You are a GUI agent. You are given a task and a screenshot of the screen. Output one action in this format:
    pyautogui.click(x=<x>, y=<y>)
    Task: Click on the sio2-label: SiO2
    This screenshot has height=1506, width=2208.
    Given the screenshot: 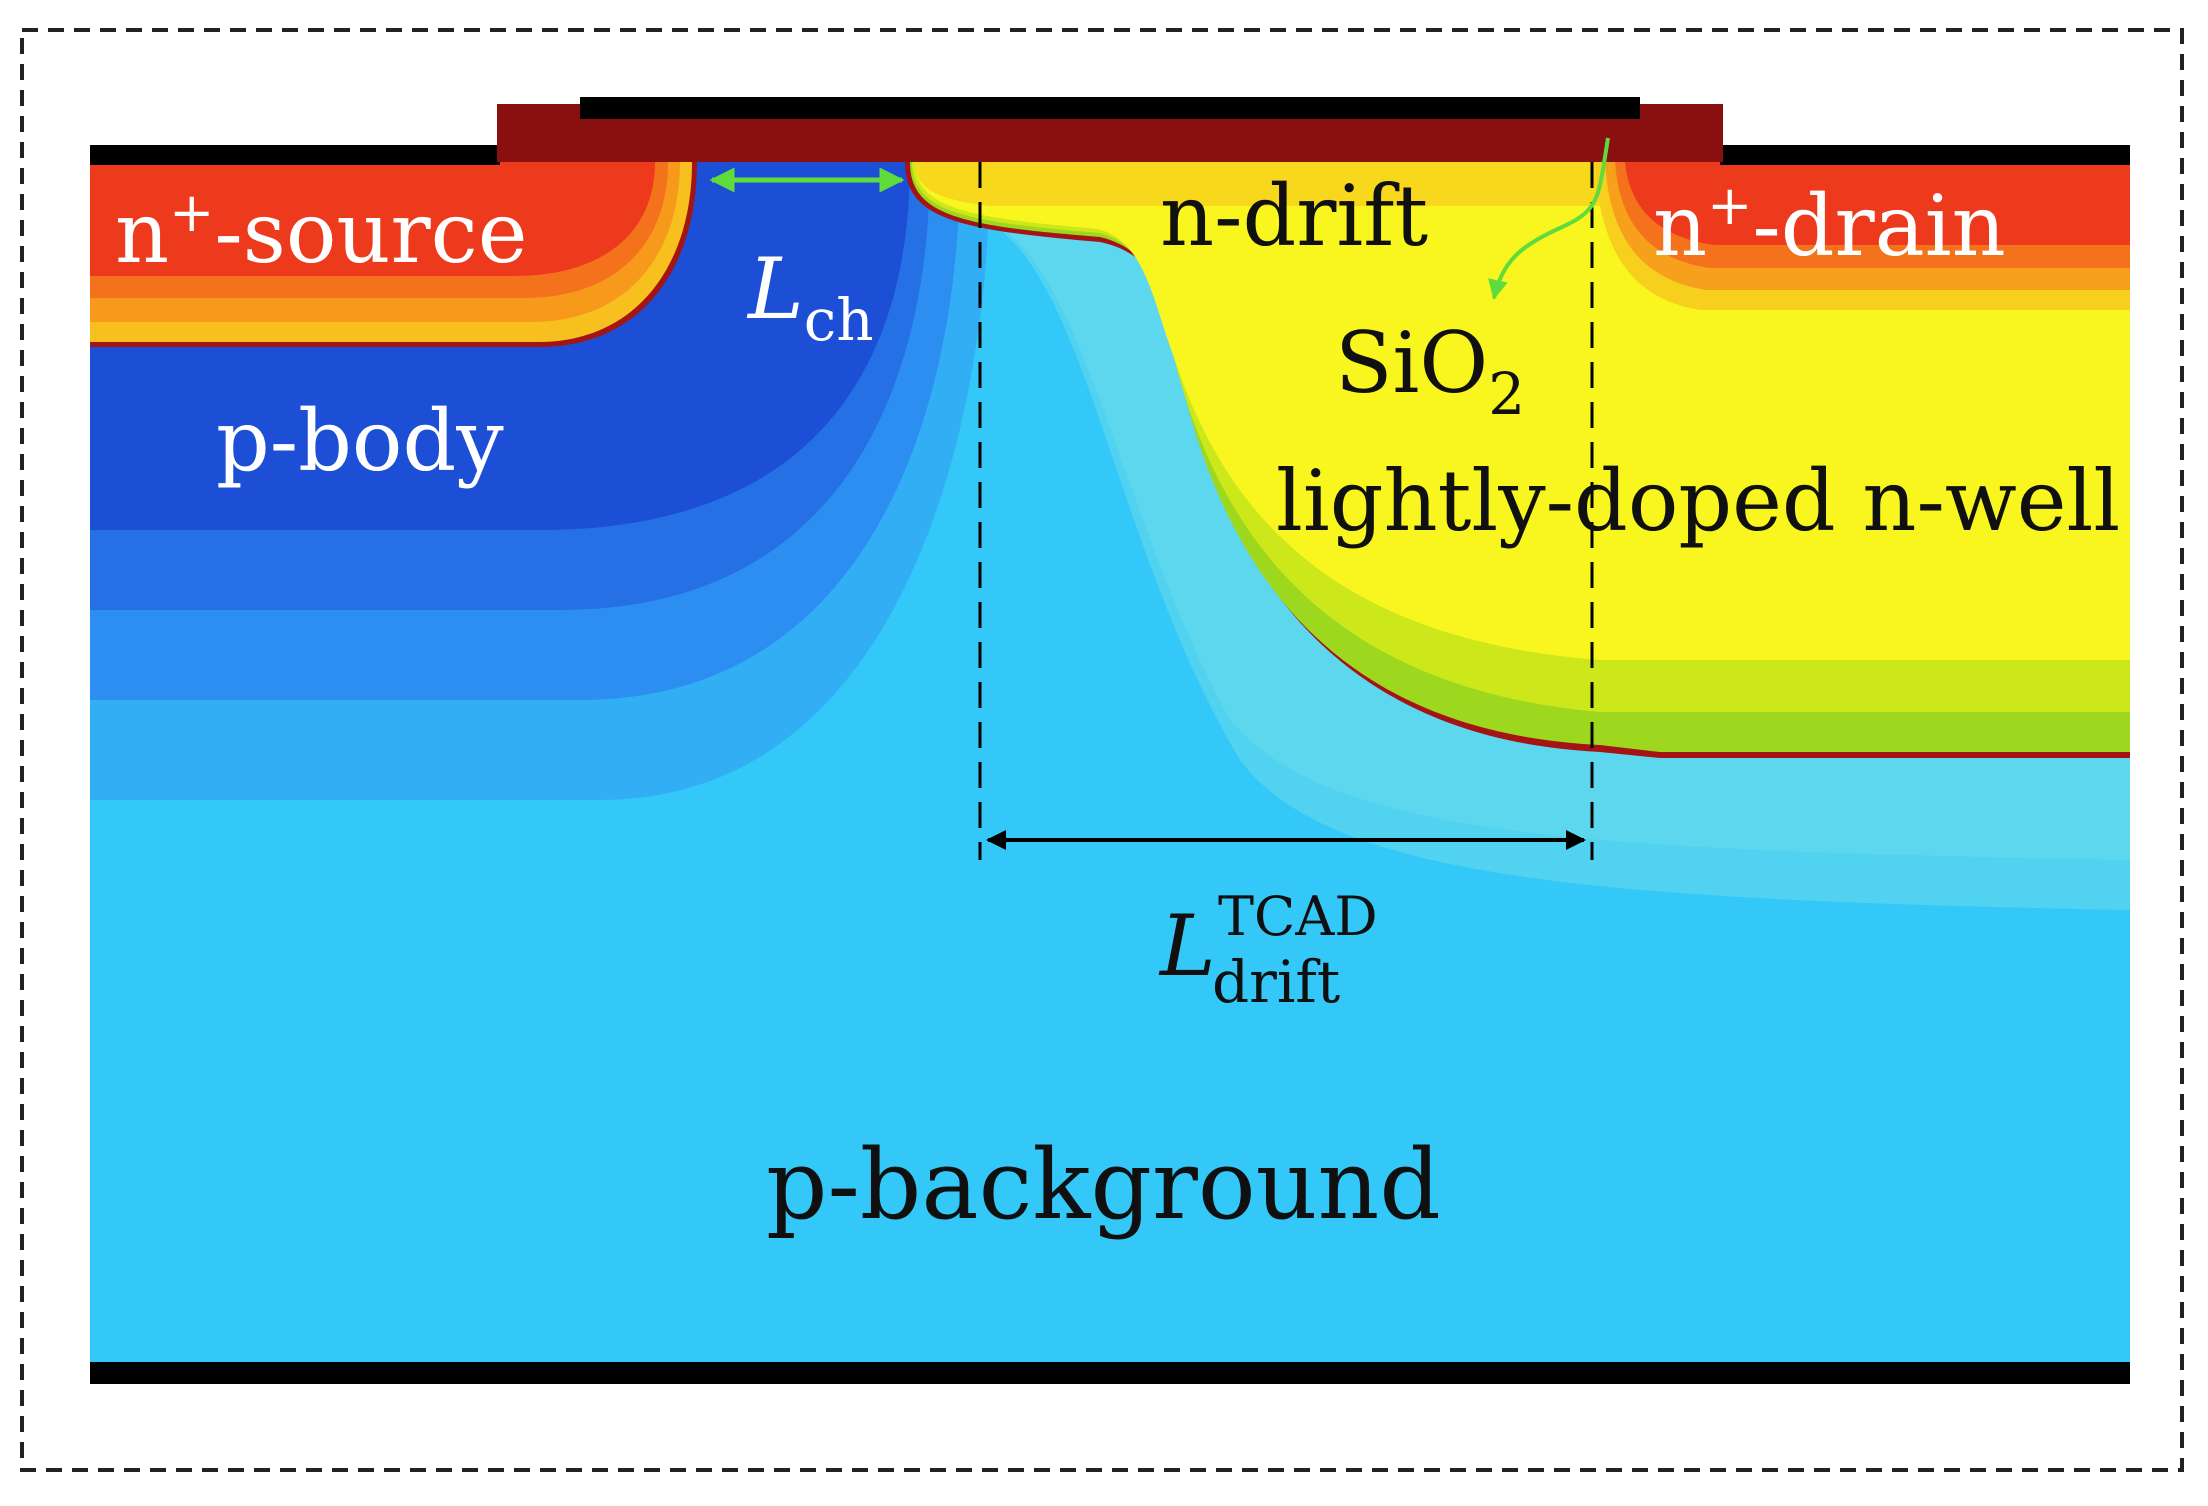 What is the action you would take?
    pyautogui.click(x=1430, y=371)
    